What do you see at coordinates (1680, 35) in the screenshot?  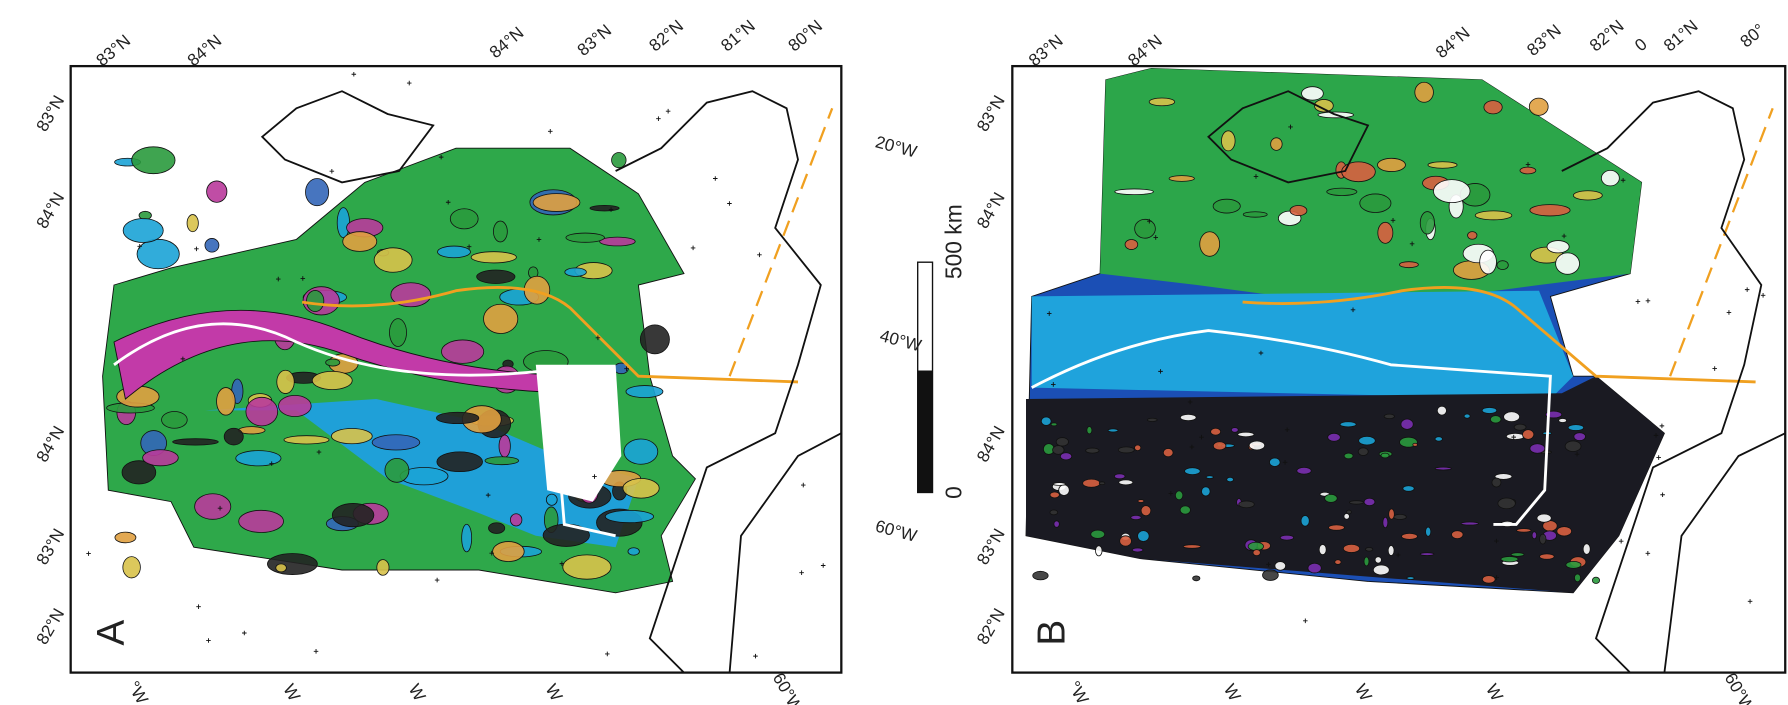 I see `latitude-label: 81°N` at bounding box center [1680, 35].